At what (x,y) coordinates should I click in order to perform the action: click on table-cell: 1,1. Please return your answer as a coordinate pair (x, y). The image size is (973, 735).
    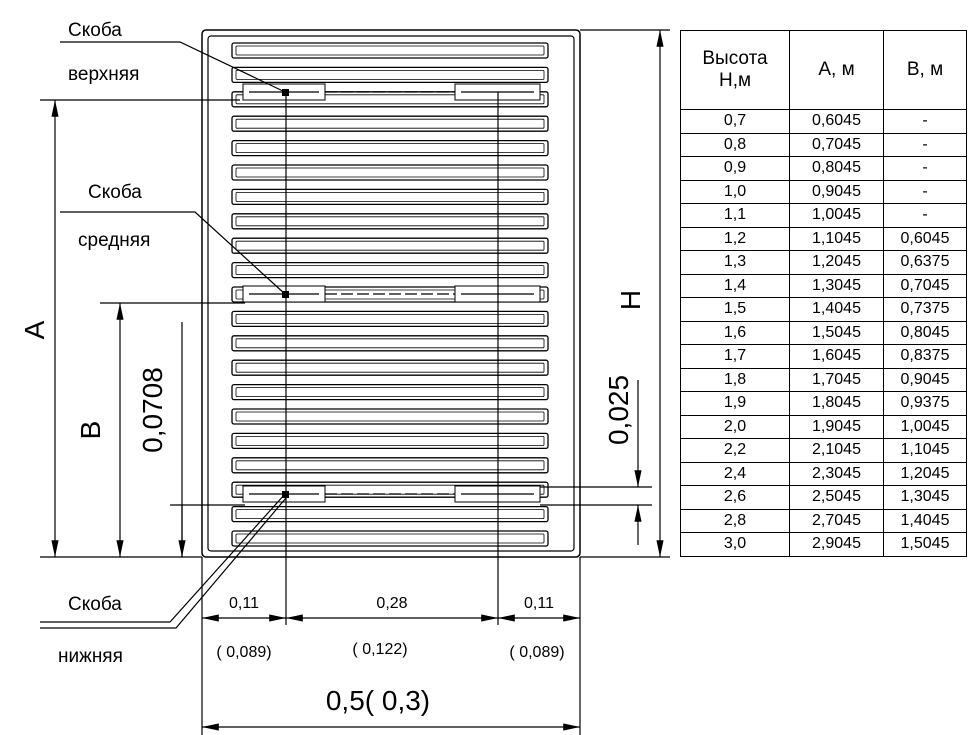
    Looking at the image, I should click on (735, 215).